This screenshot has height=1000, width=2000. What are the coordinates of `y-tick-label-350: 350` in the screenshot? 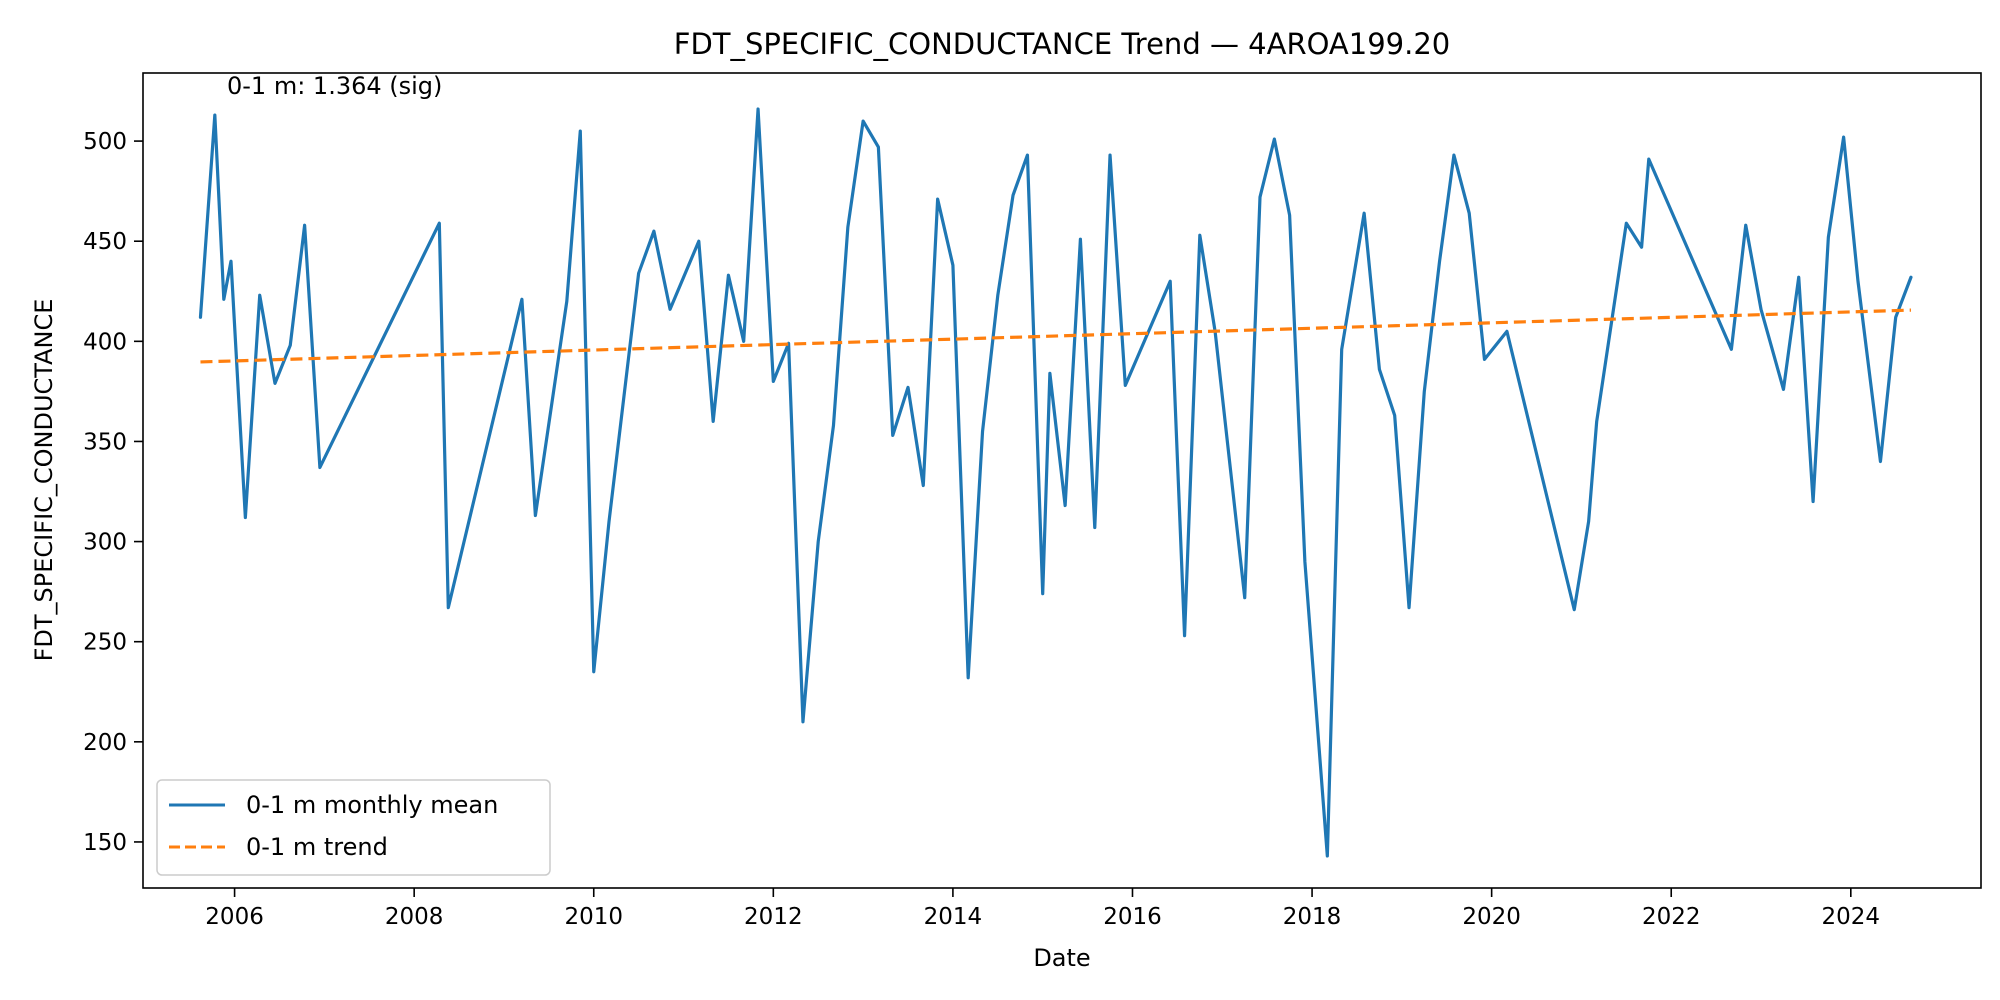 It's located at (105, 442).